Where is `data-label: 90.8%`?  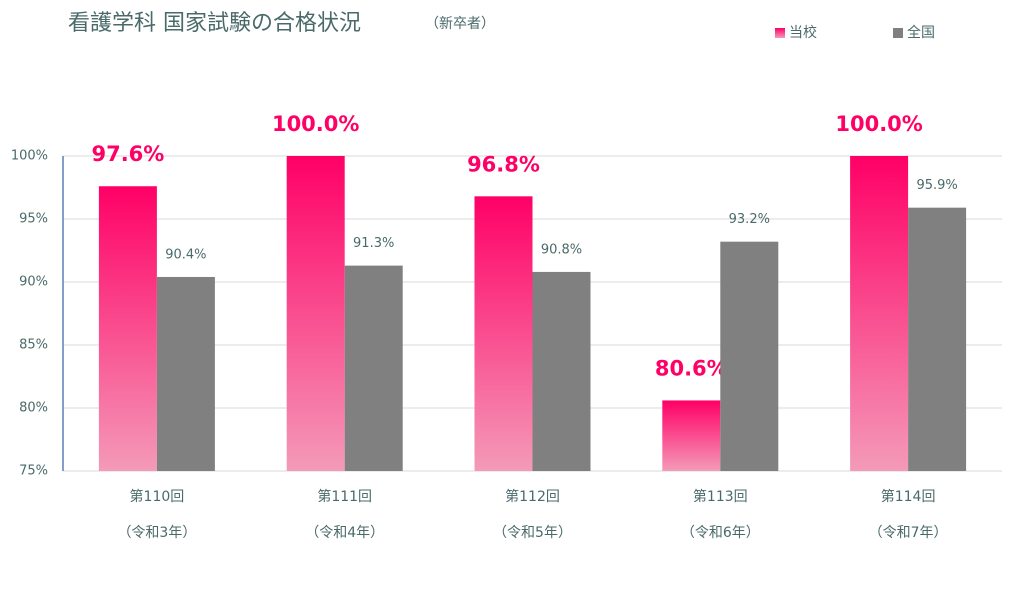 data-label: 90.8% is located at coordinates (561, 249).